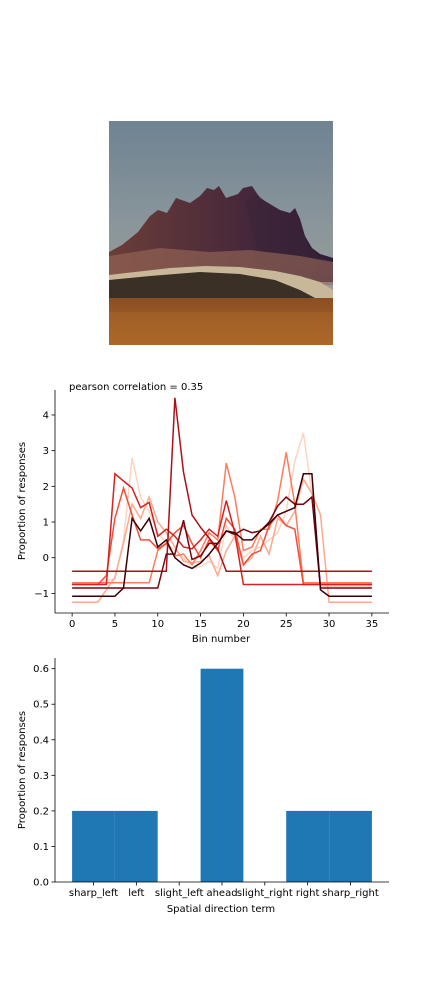 The width and height of the screenshot is (432, 1008). I want to click on bar-chart-bars, so click(222, 775).